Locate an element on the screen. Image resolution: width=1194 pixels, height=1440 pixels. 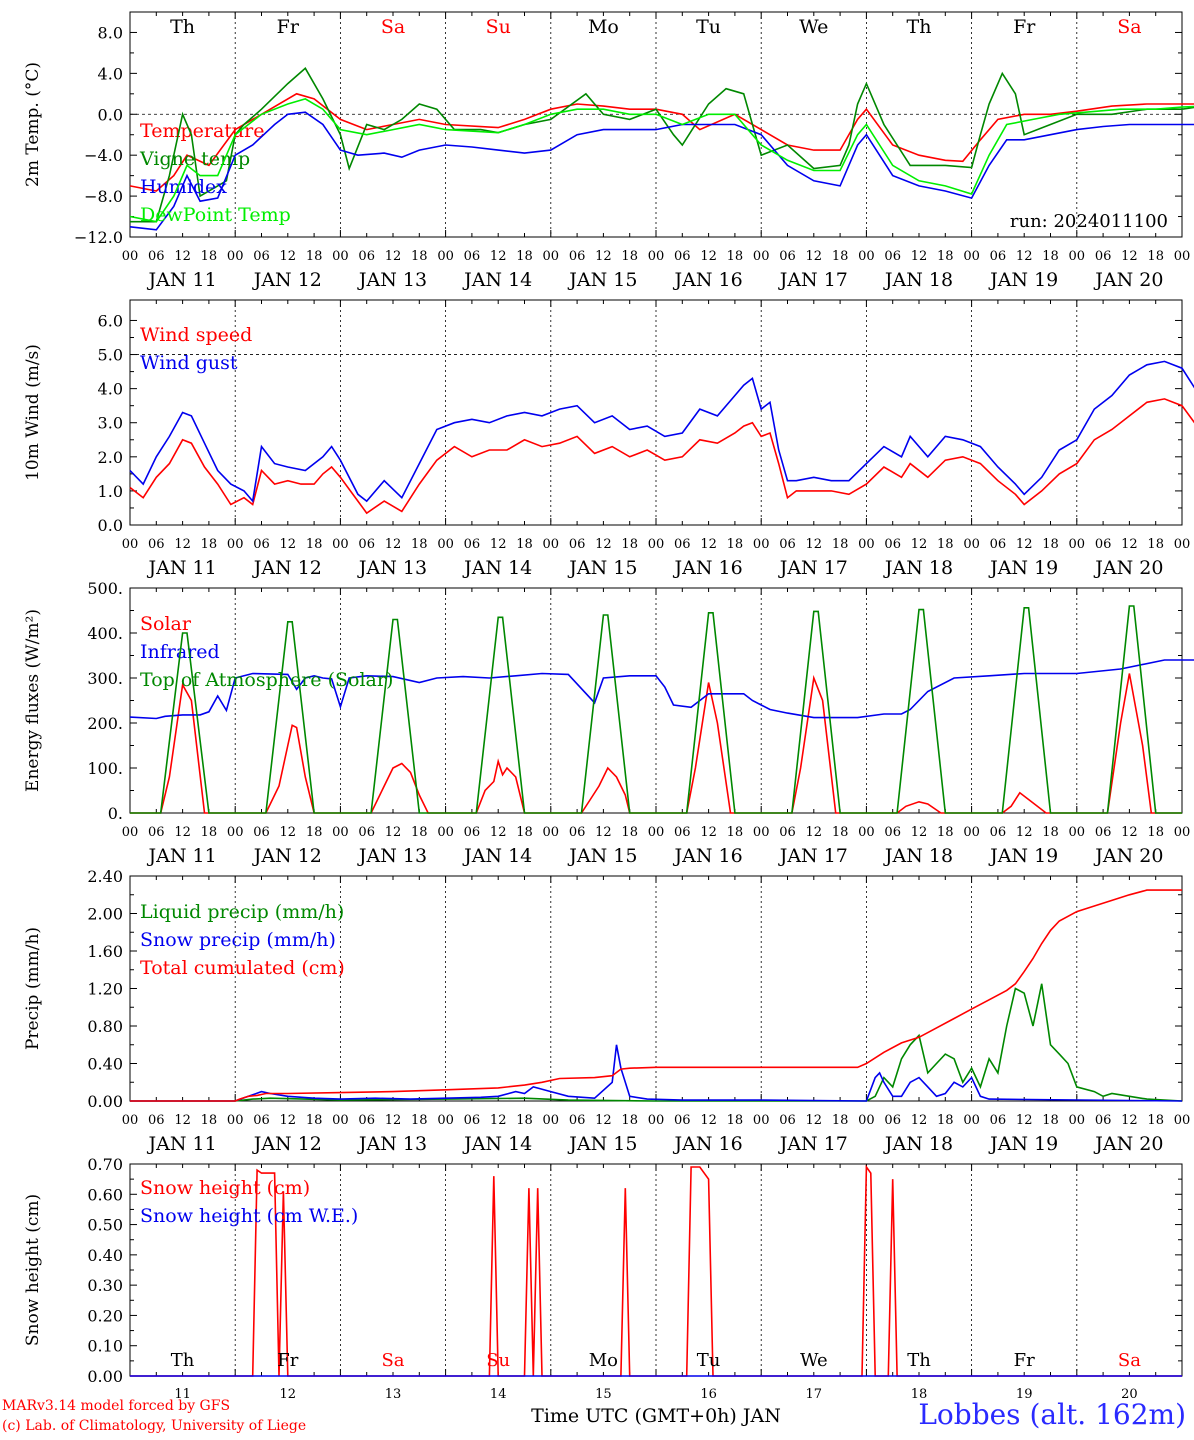
y-tick-label: 0.0 is located at coordinates (110, 114).